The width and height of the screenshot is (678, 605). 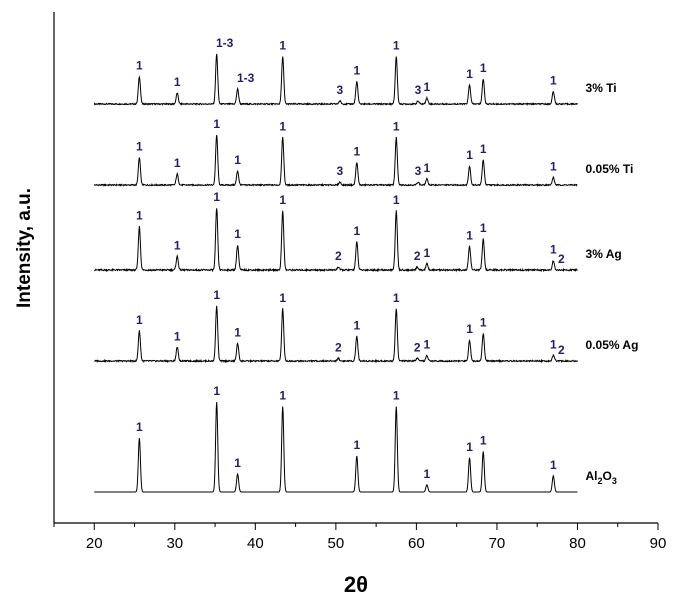 What do you see at coordinates (336, 543) in the screenshot?
I see `x-tick-label: 50` at bounding box center [336, 543].